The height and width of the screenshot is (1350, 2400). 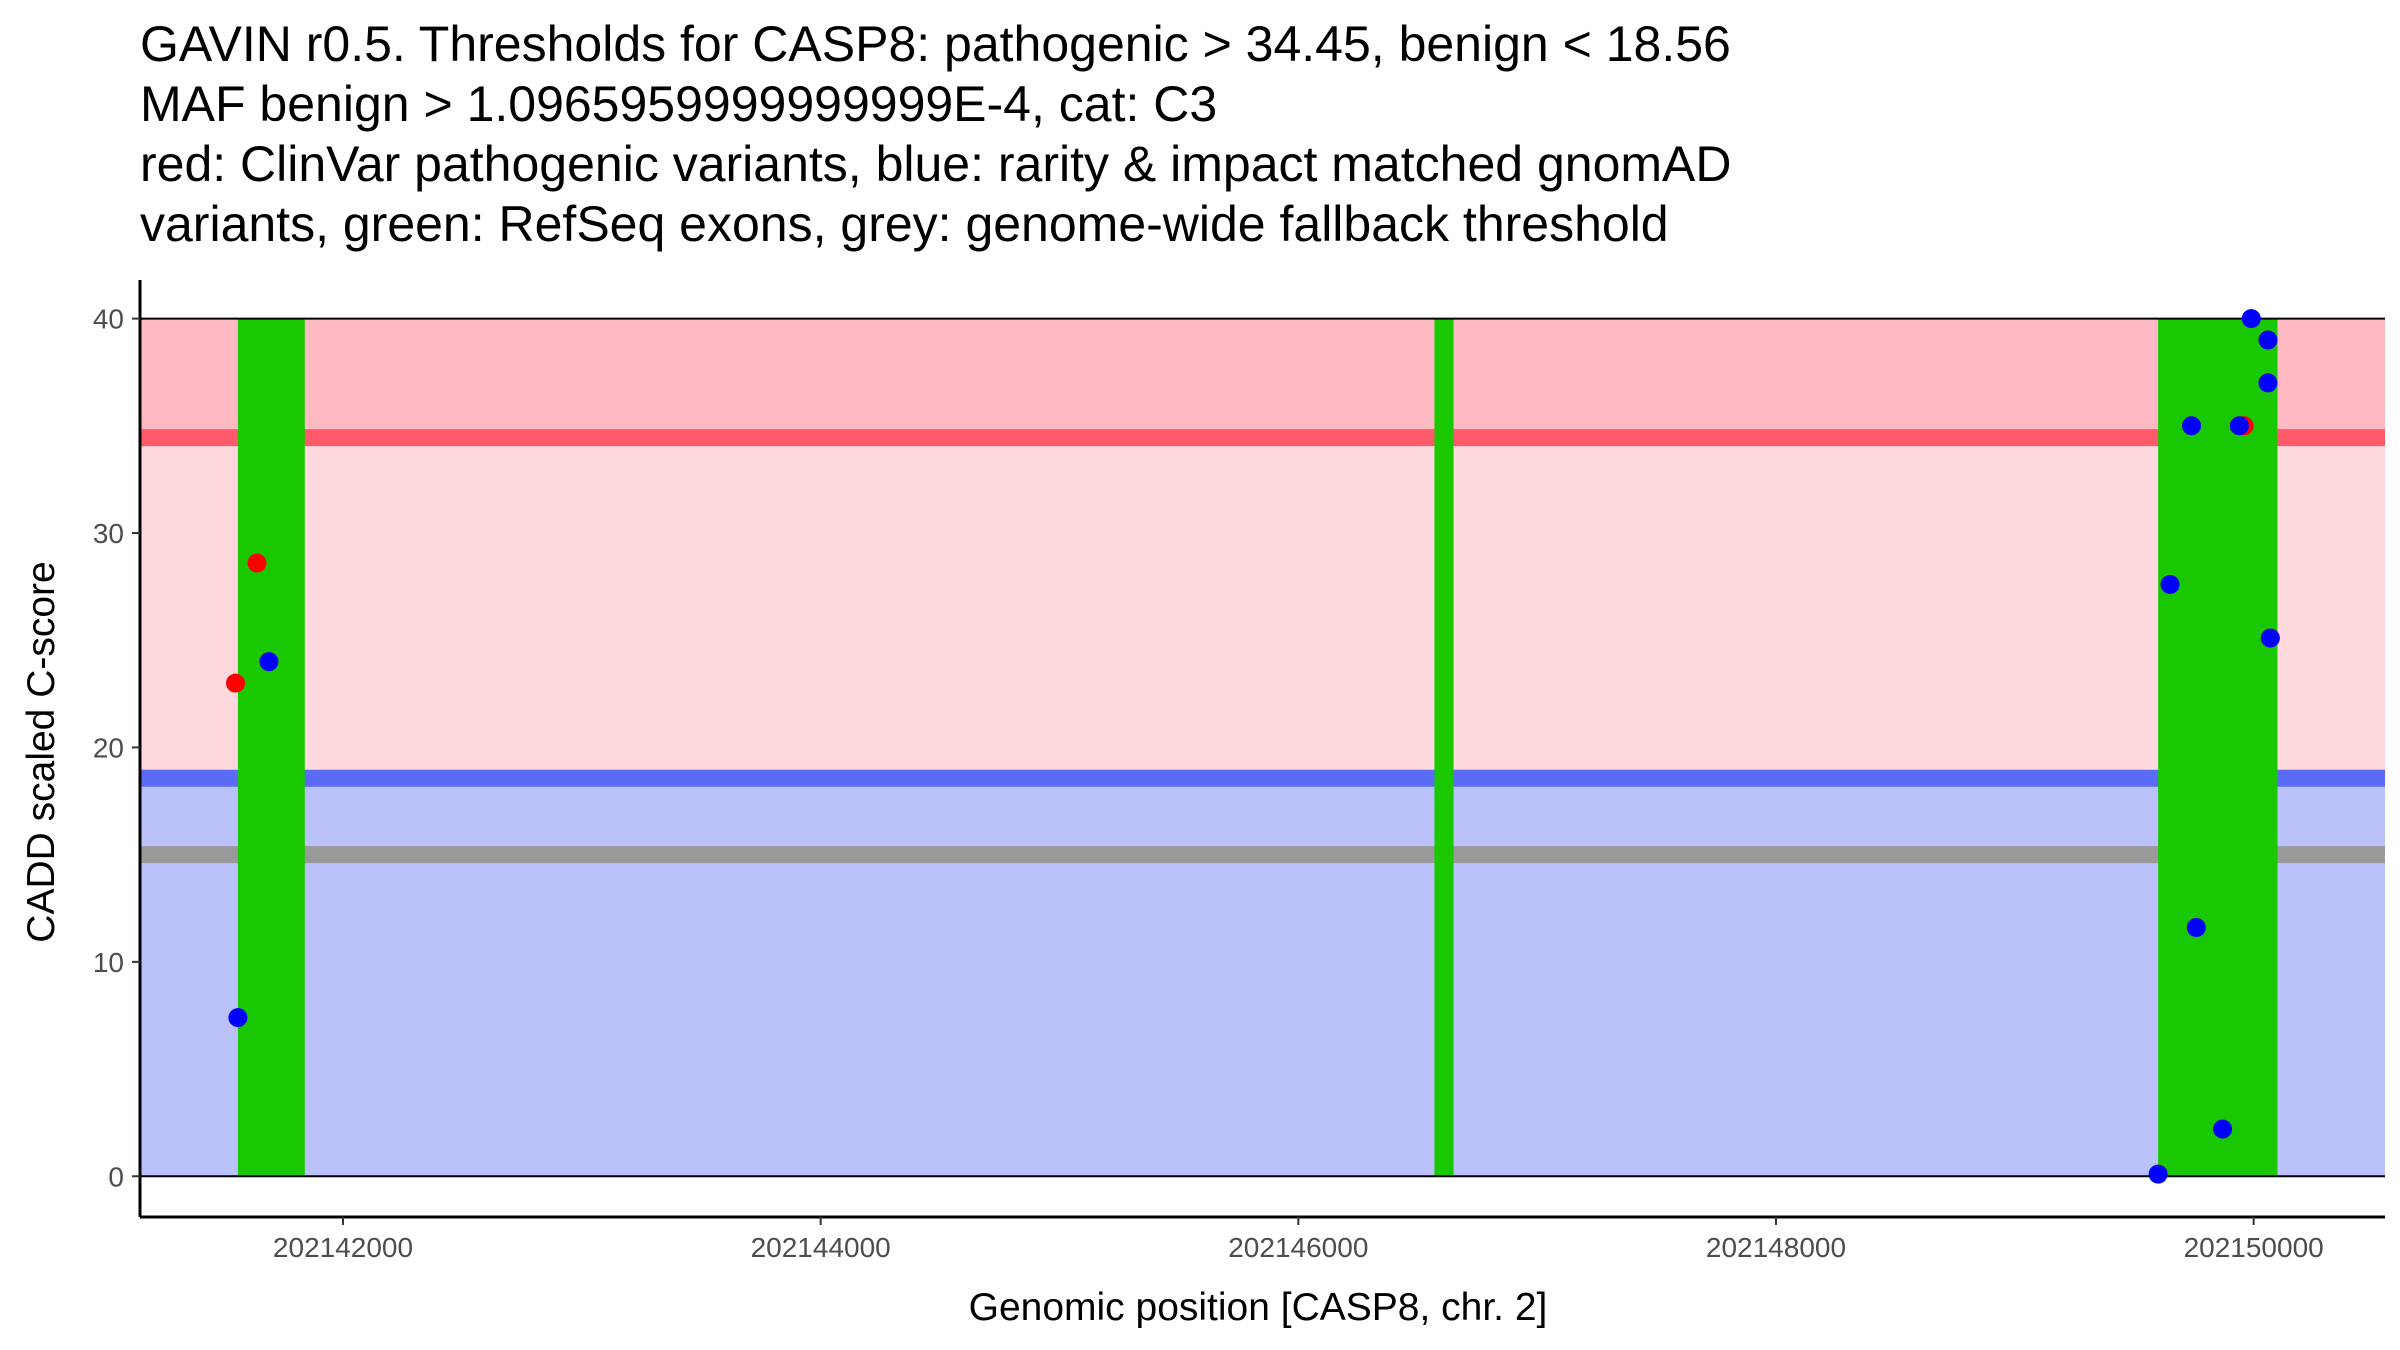 What do you see at coordinates (116, 1176) in the screenshot?
I see `y-tick-label-0: 0` at bounding box center [116, 1176].